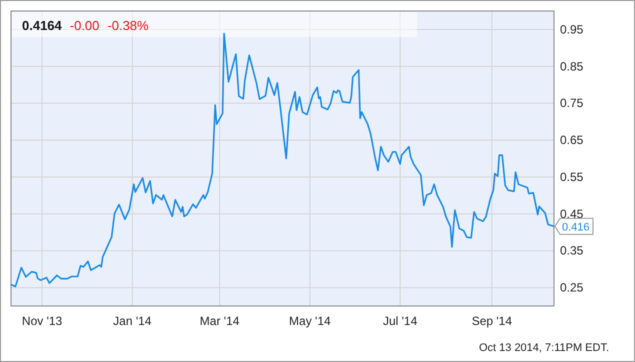 The height and width of the screenshot is (362, 635). I want to click on x-tick-label: Jul '14, so click(400, 321).